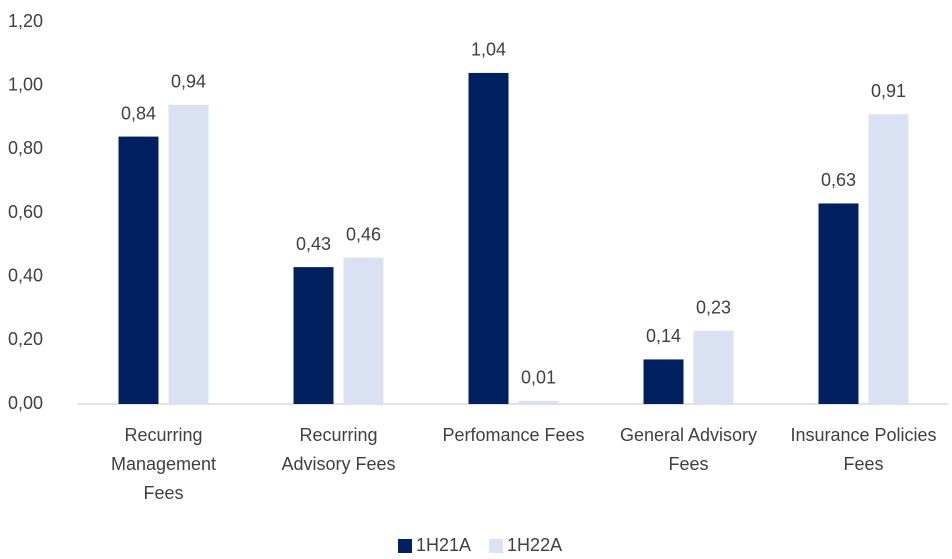  I want to click on data-label: 1,04, so click(488, 50).